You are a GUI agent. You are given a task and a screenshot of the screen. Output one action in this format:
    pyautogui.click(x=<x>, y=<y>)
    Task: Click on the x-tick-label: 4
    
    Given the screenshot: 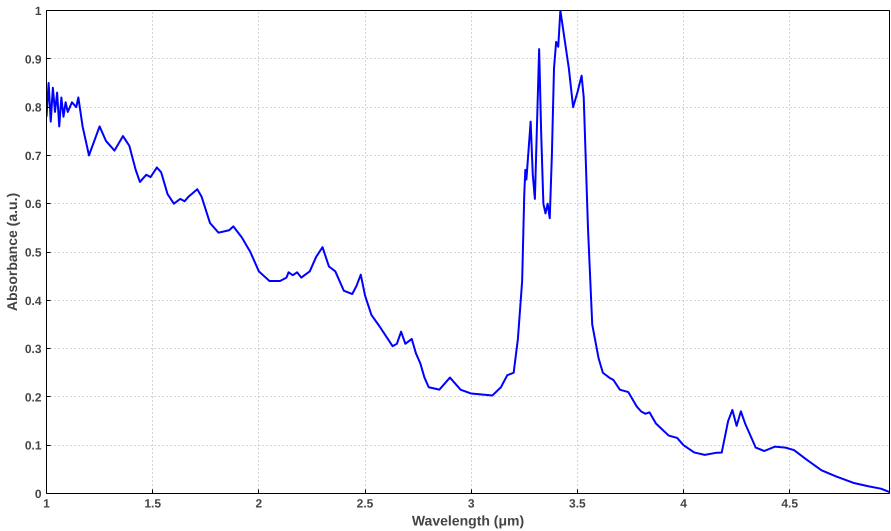 What is the action you would take?
    pyautogui.click(x=684, y=503)
    